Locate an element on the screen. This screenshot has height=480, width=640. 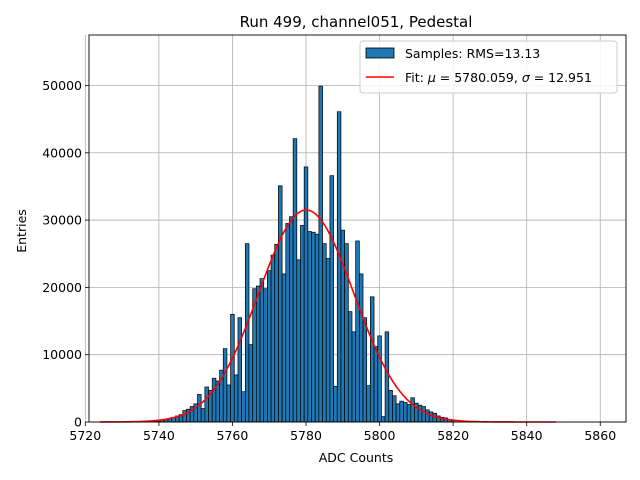
legend-fit-label: Fit: μ = 5780.059, σ = 12.951 is located at coordinates (498, 77).